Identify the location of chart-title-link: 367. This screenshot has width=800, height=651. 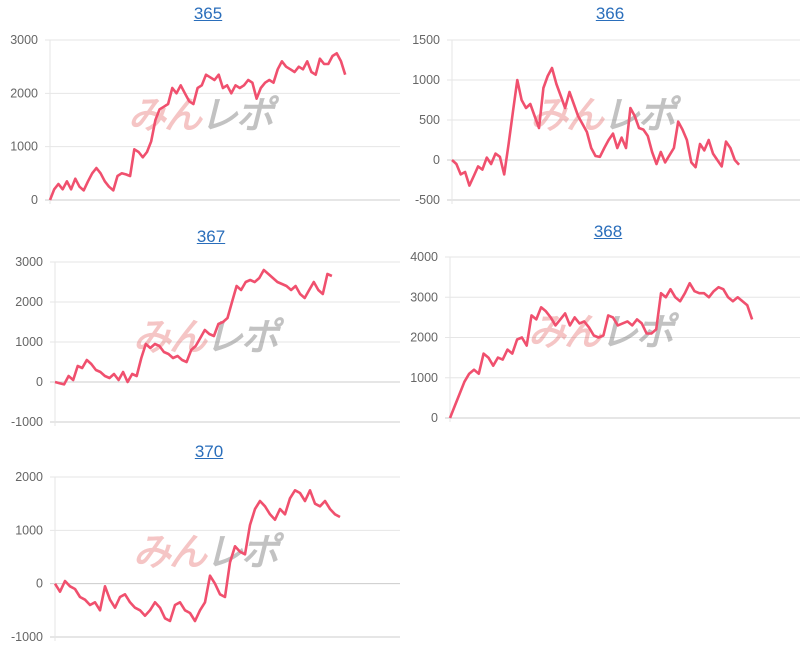
(211, 236).